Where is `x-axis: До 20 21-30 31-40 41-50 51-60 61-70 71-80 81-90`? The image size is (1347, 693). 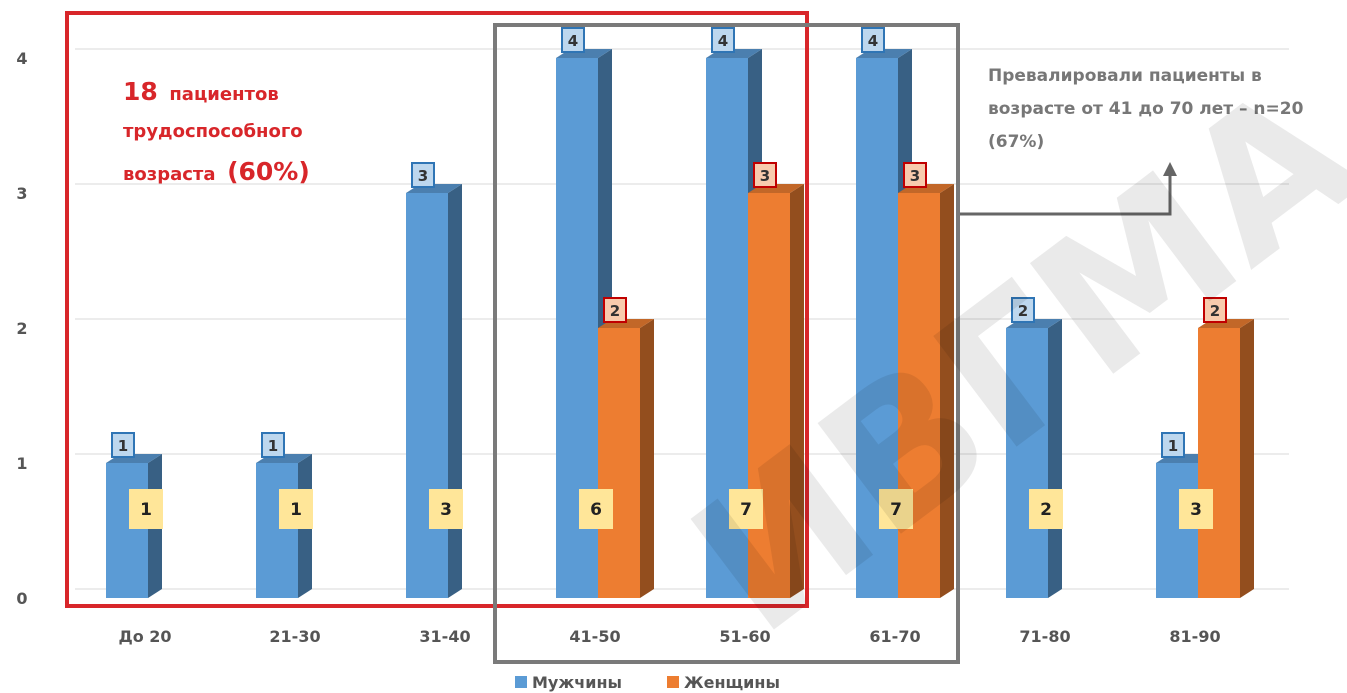 x-axis: До 20 21-30 31-40 41-50 51-60 61-70 71-80 81-90 is located at coordinates (669, 636).